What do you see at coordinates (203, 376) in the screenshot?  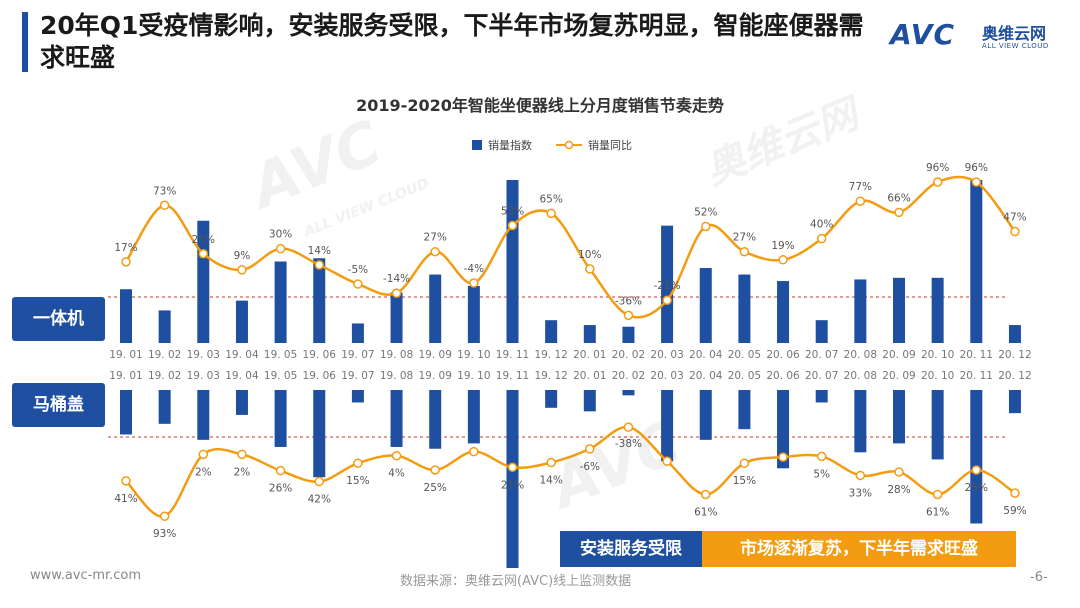 I see `bottom-x-tick-label: 19. 03` at bounding box center [203, 376].